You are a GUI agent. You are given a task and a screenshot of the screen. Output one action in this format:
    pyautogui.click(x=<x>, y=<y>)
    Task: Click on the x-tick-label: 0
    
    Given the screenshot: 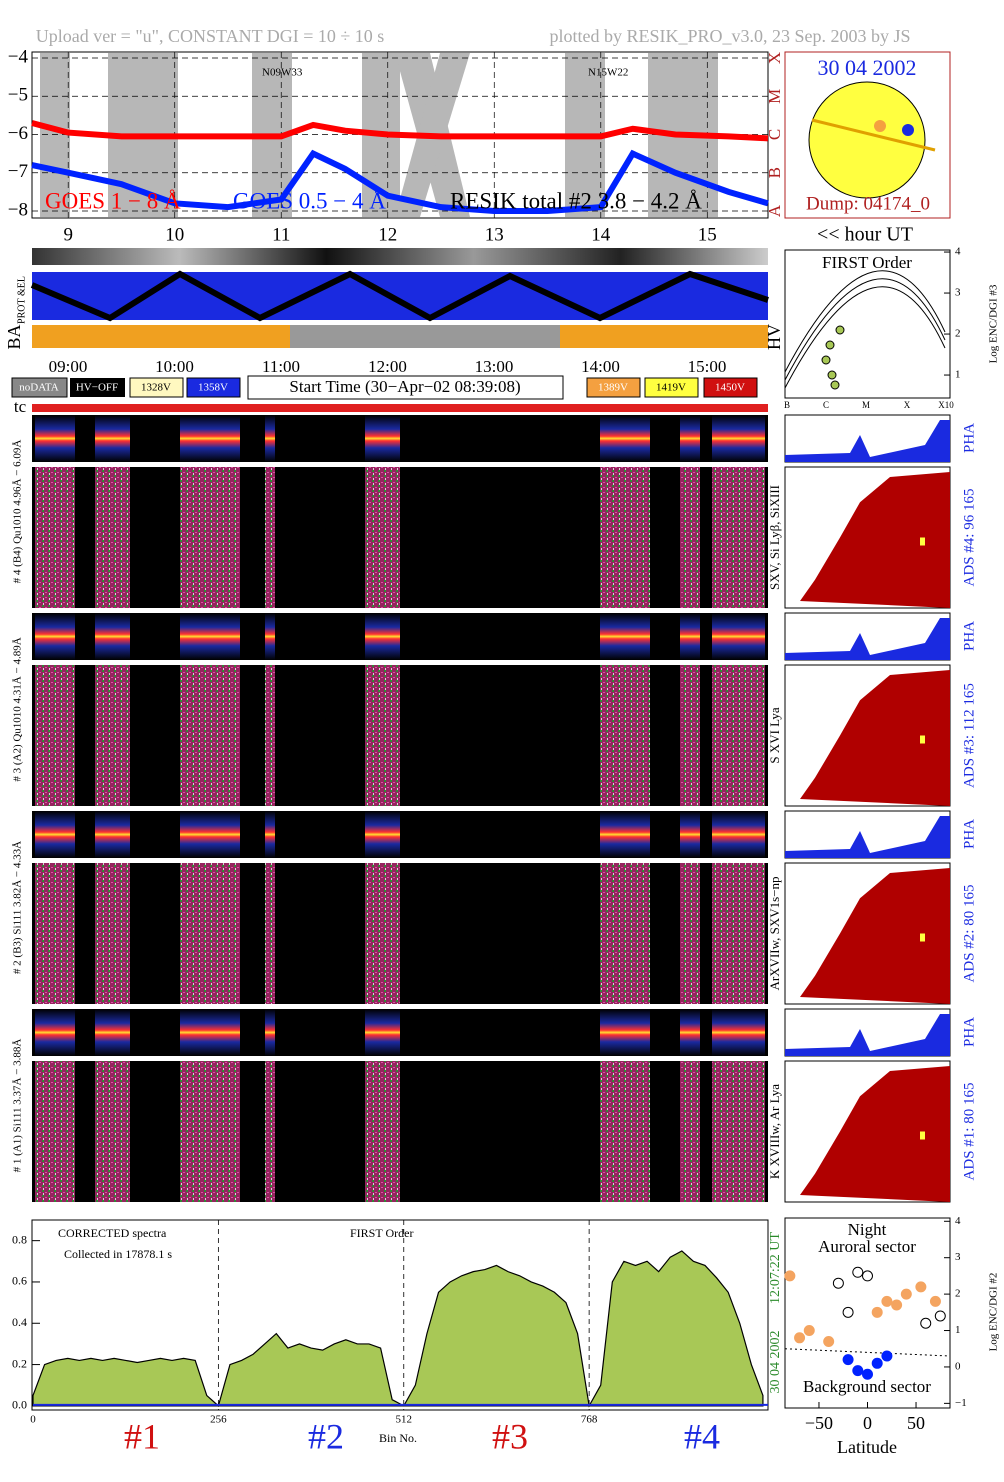 What is the action you would take?
    pyautogui.click(x=867, y=1423)
    